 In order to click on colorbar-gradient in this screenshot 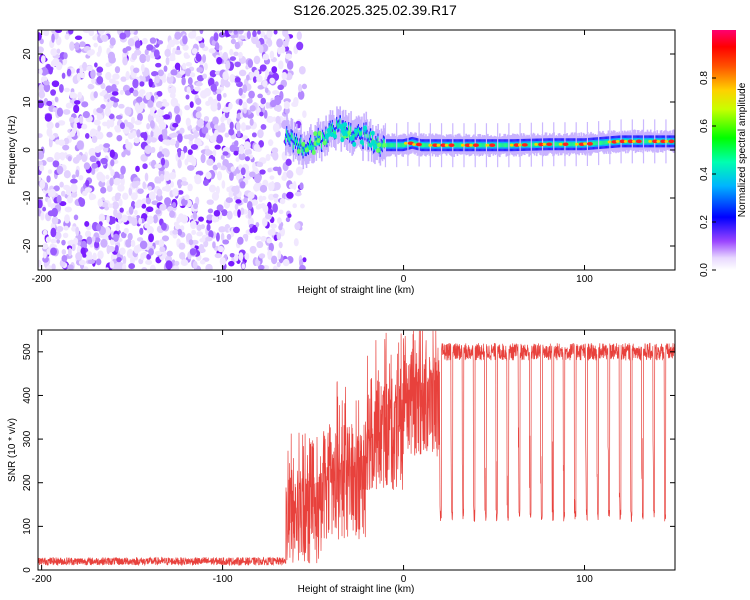, I will do `click(724, 150)`.